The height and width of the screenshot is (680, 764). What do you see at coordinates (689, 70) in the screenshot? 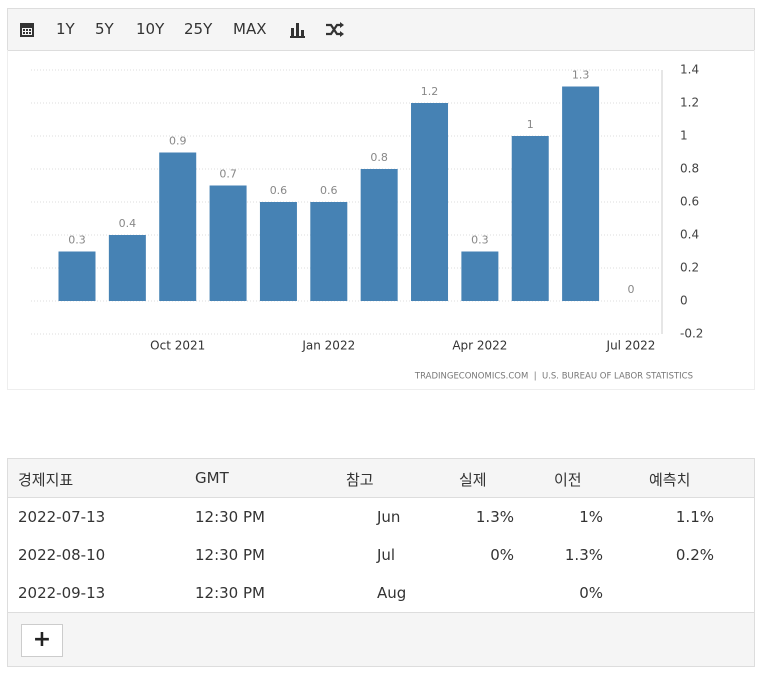
I see `y-tick-label: 1.4` at bounding box center [689, 70].